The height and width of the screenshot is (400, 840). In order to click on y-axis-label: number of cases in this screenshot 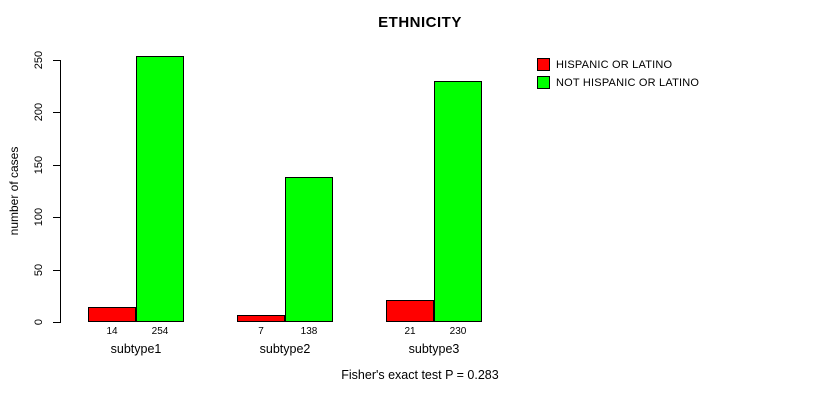, I will do `click(14, 191)`.